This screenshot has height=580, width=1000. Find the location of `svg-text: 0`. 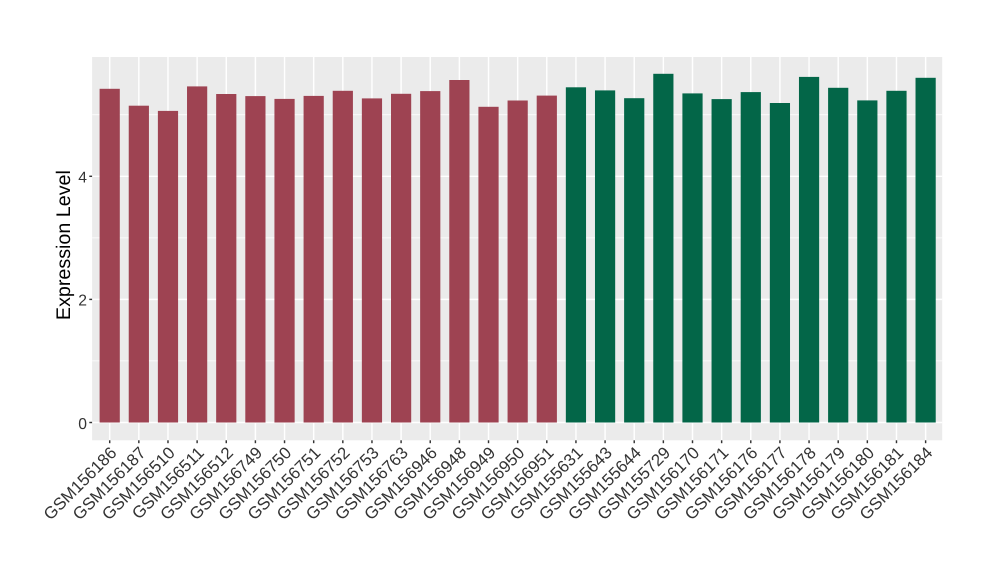

svg-text: 0 is located at coordinates (82, 424).